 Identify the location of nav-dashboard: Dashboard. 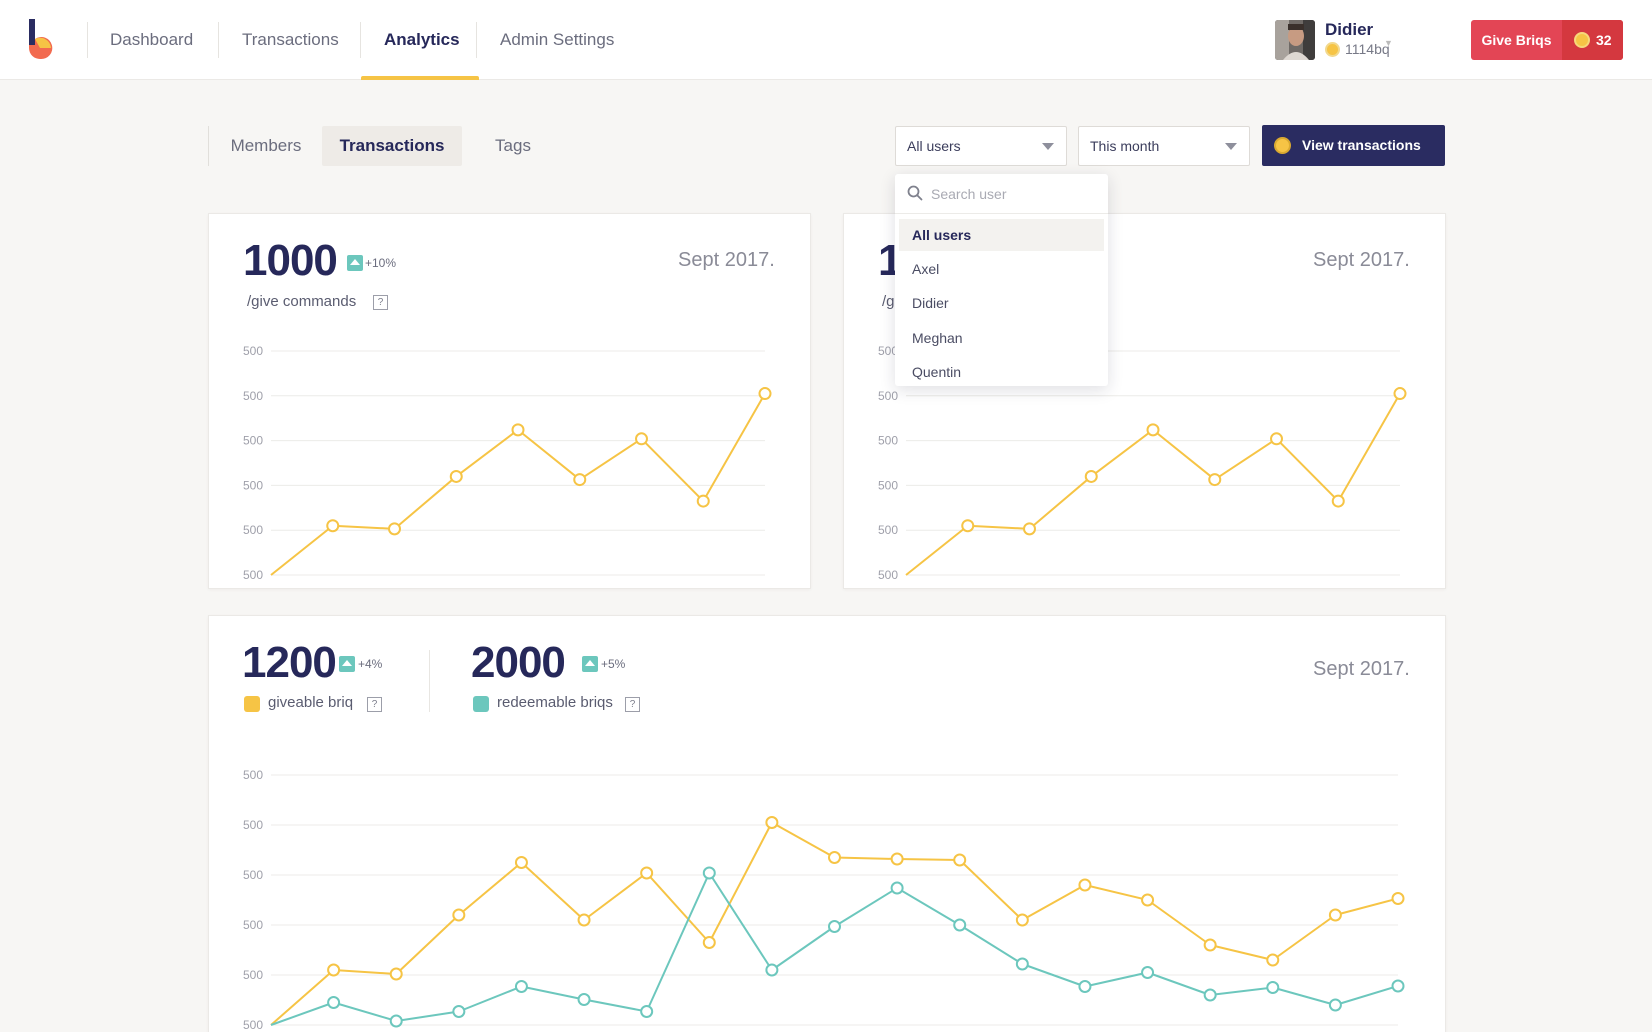
(152, 39).